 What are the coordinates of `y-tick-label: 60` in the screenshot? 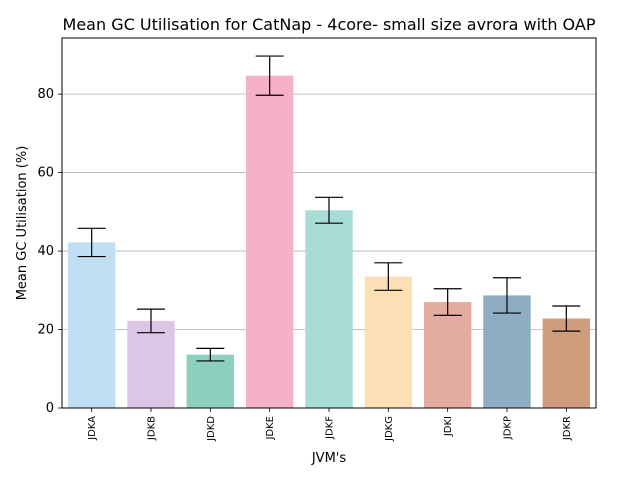 It's located at (45, 173).